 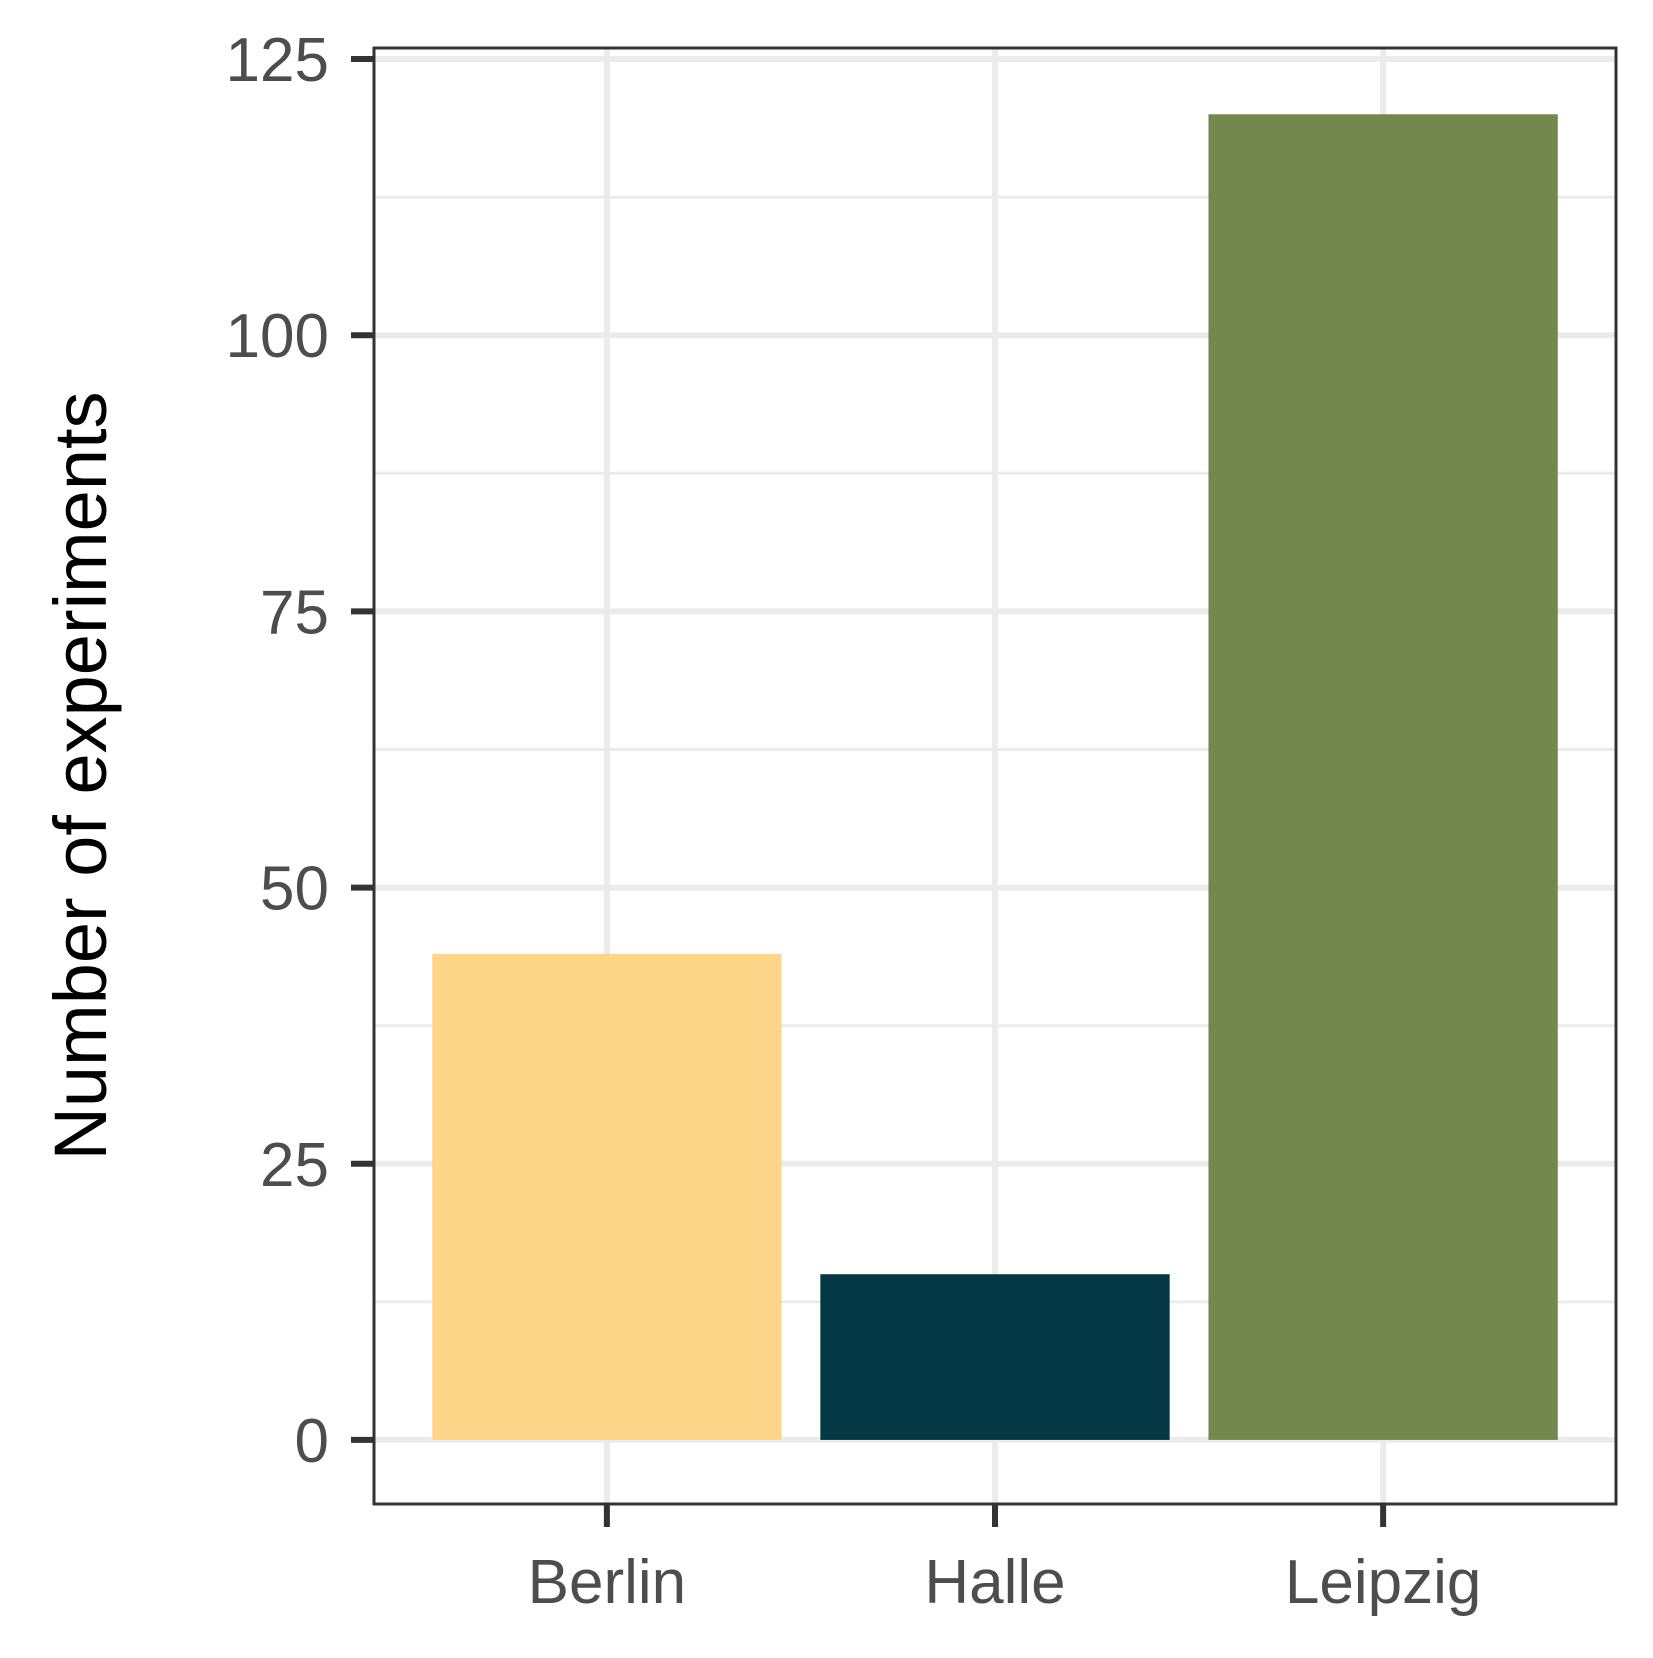 I want to click on y-tick-label: 100, so click(x=277, y=336).